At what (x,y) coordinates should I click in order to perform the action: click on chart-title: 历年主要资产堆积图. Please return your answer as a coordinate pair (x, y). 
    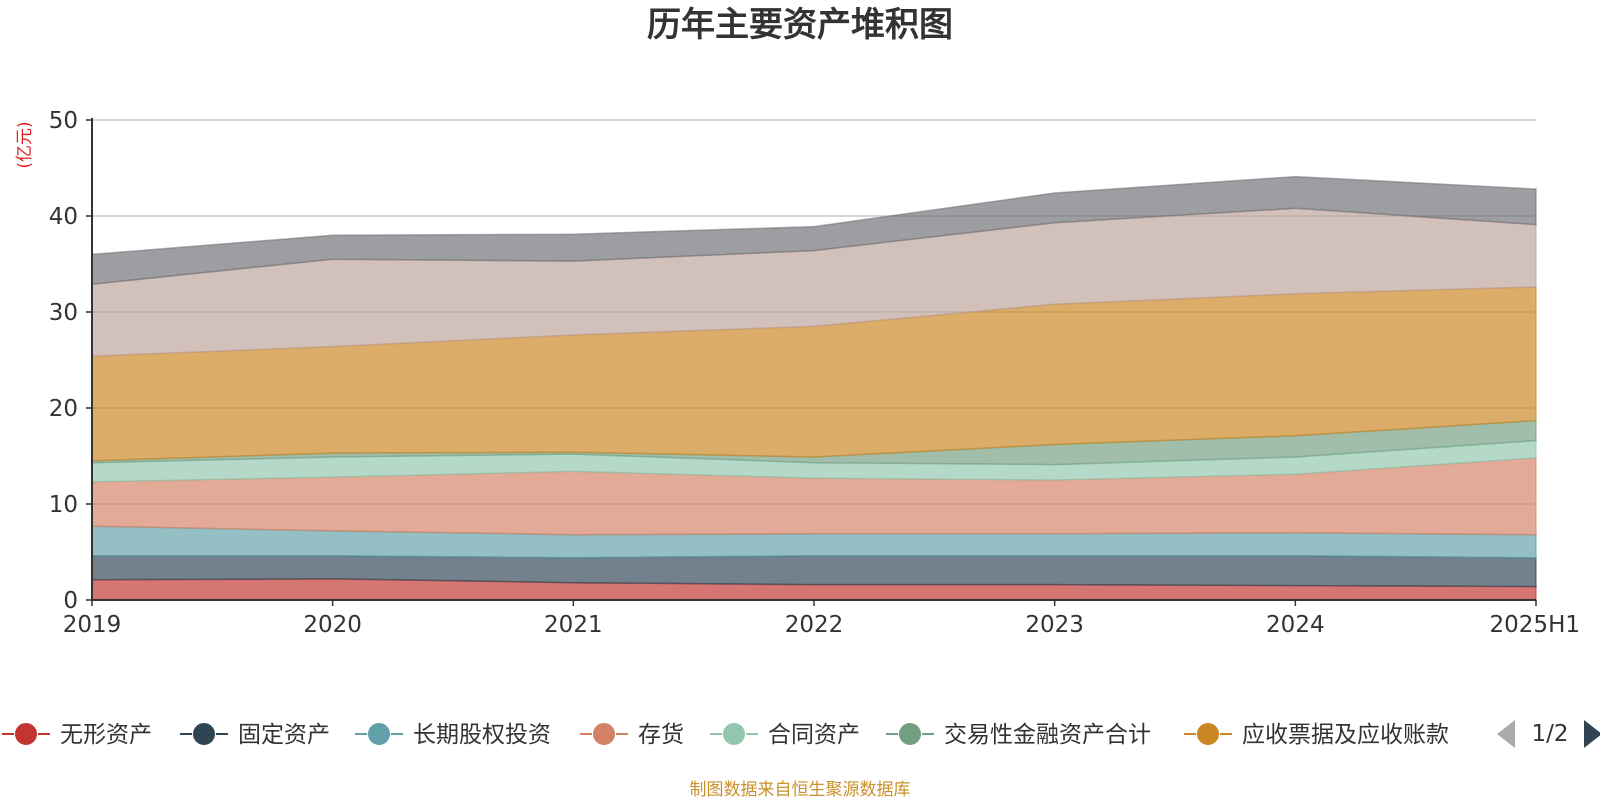
    Looking at the image, I should click on (800, 25).